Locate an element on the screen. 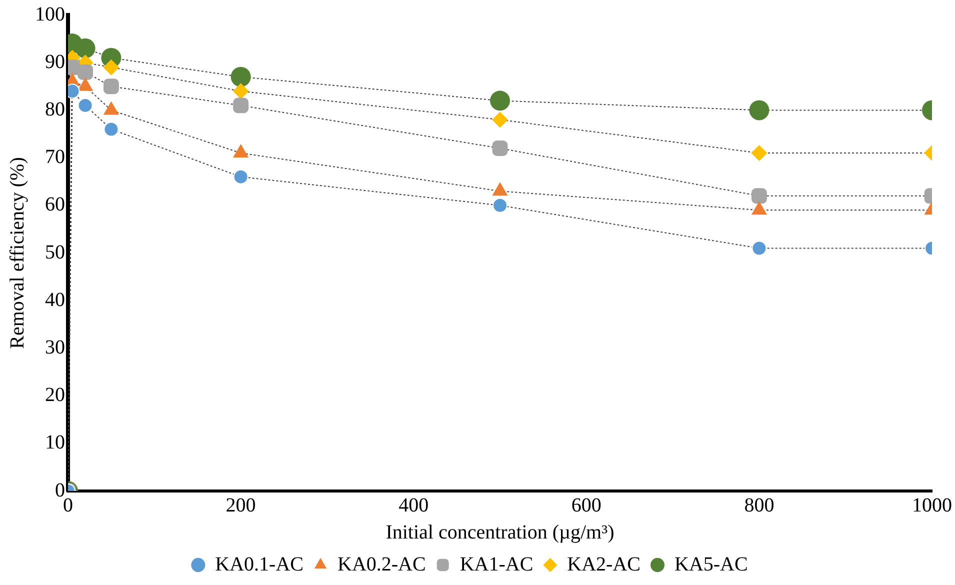 This screenshot has width=955, height=585. y-axis-title: Removal efficiency (%) is located at coordinates (17, 253).